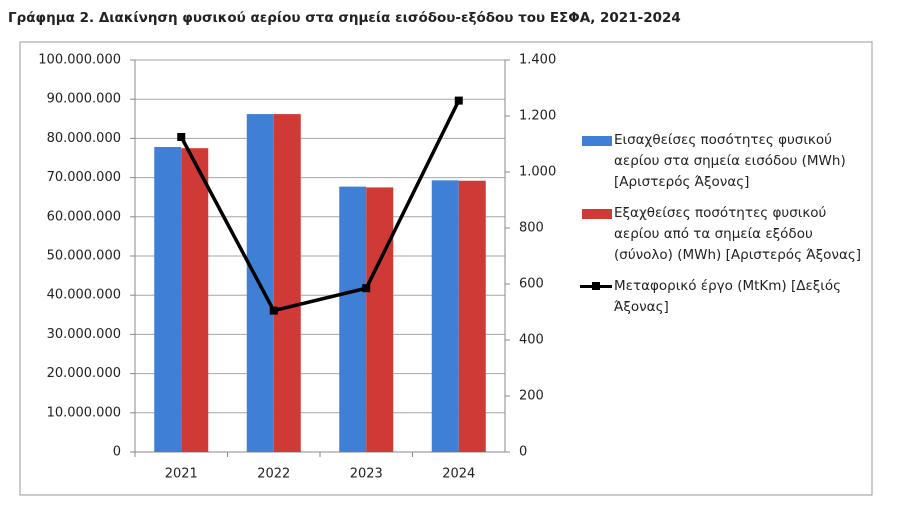 The width and height of the screenshot is (900, 512). What do you see at coordinates (366, 474) in the screenshot?
I see `x-tick-label: 2023` at bounding box center [366, 474].